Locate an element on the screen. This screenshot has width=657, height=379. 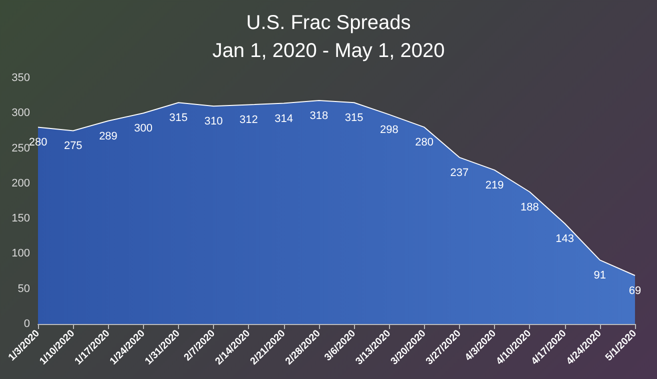
data-label: 314 is located at coordinates (284, 118).